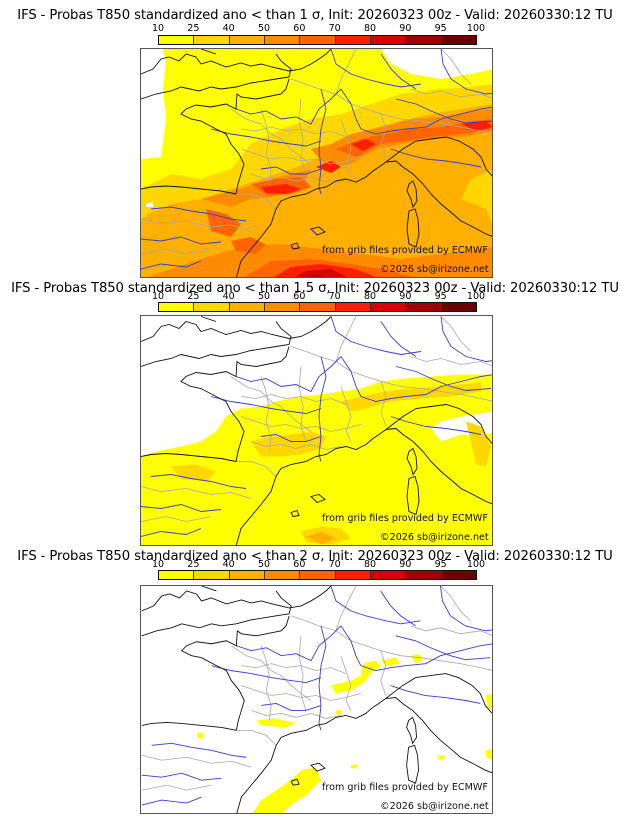 Image resolution: width=630 pixels, height=828 pixels. Describe the element at coordinates (440, 28) in the screenshot. I see `colorbar-tick-label: 95` at that location.